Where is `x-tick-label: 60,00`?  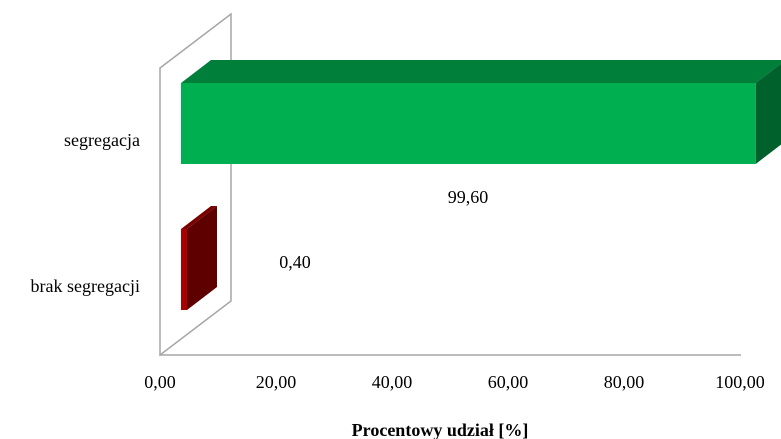
x-tick-label: 60,00 is located at coordinates (508, 382).